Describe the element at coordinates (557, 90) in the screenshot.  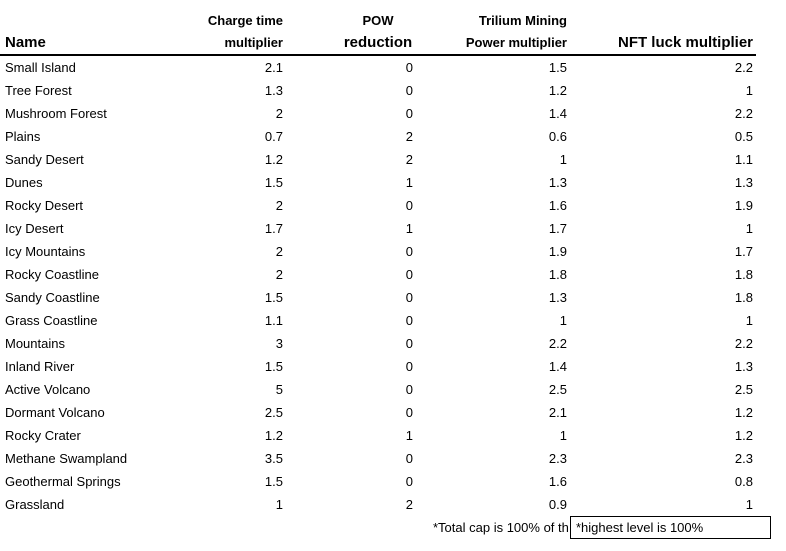
I see `cell-trilium-power-multiplier: 1.2` at that location.